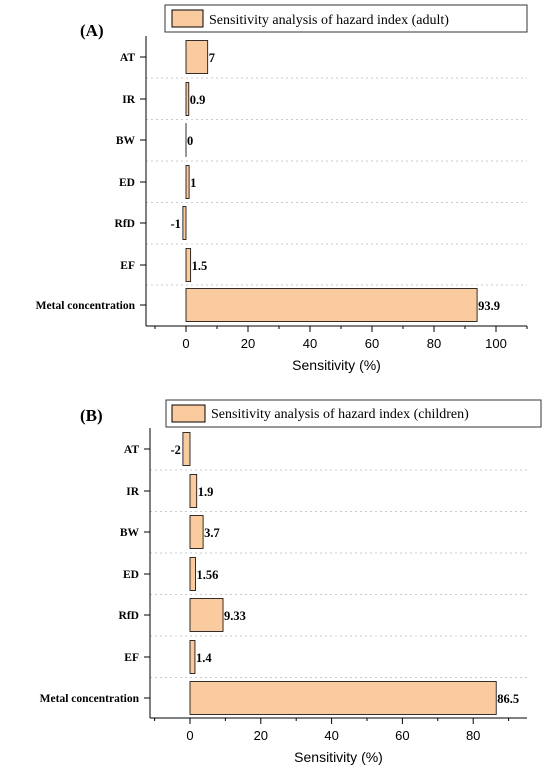  I want to click on panel-a-value-label: 0.9, so click(198, 100).